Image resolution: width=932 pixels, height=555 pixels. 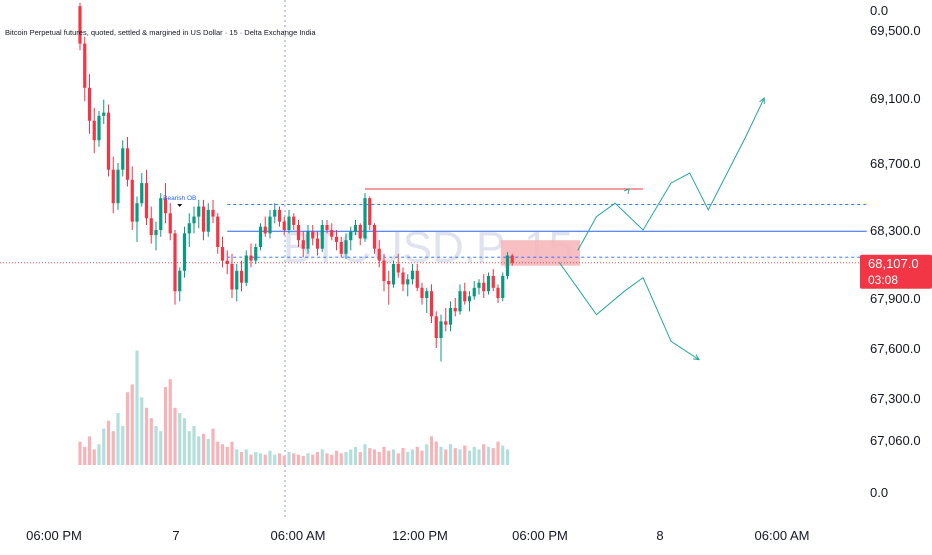 I want to click on bearish-ob-marker, so click(x=180, y=205).